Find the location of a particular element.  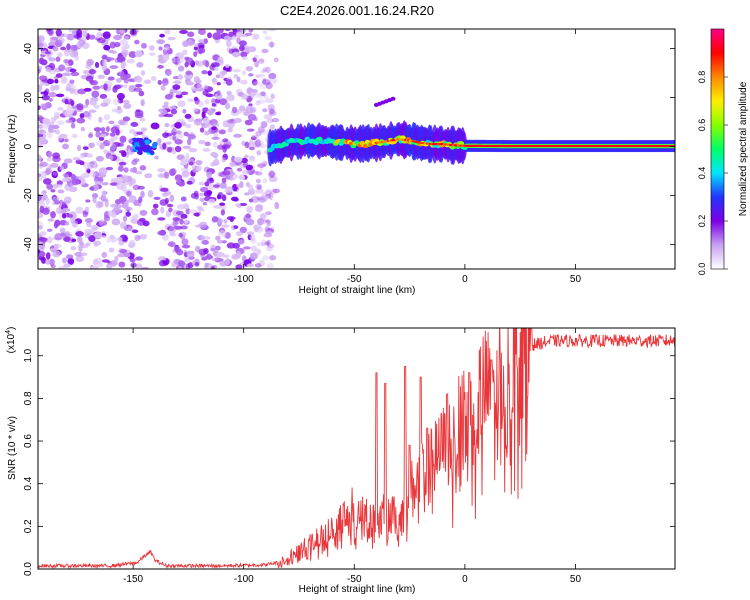

heatmap-ridge is located at coordinates (471, 131).